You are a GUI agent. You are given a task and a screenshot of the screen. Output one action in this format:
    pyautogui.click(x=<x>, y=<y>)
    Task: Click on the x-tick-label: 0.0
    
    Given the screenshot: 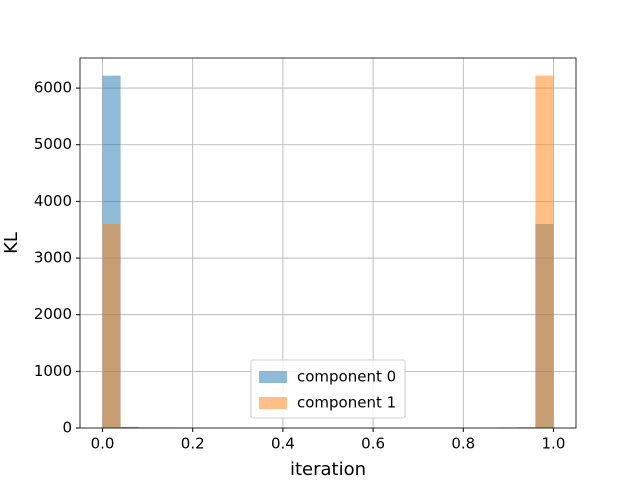 What is the action you would take?
    pyautogui.click(x=103, y=444)
    